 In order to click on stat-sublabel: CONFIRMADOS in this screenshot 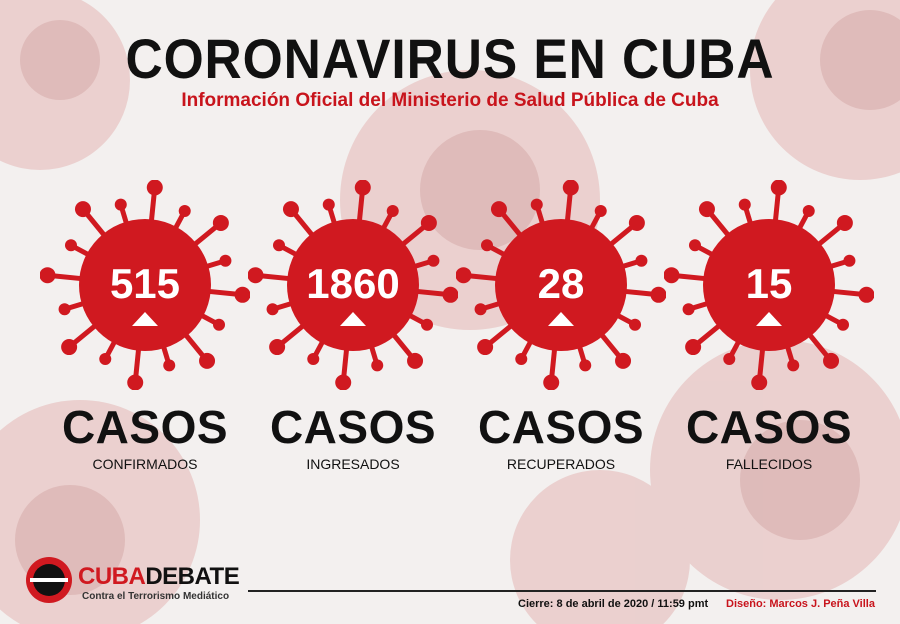, I will do `click(145, 464)`.